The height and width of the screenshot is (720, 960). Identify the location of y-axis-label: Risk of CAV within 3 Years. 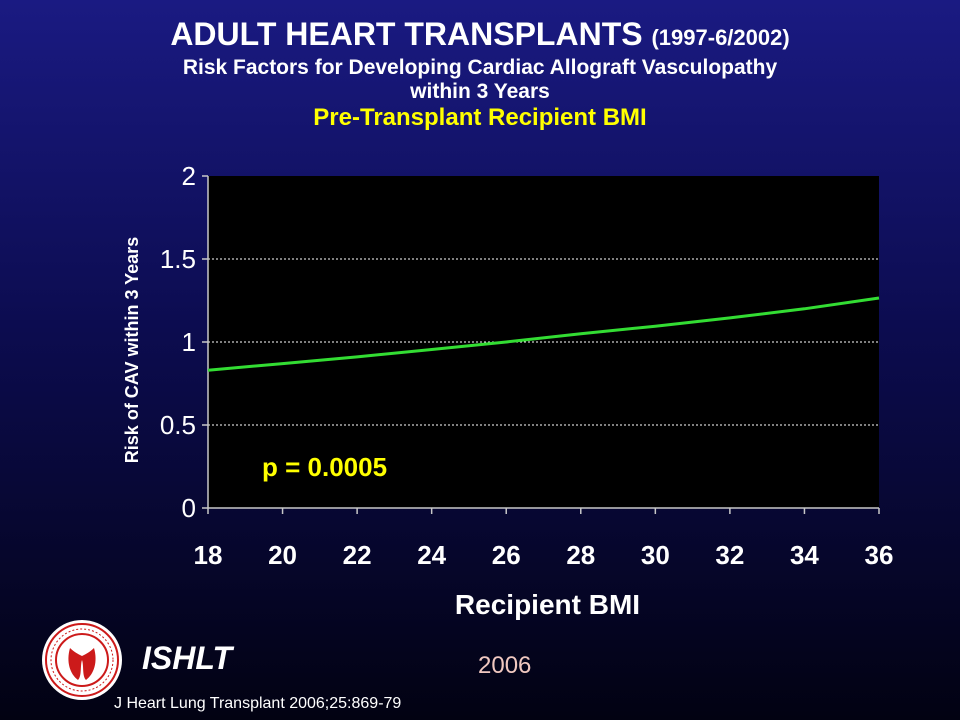
(132, 350).